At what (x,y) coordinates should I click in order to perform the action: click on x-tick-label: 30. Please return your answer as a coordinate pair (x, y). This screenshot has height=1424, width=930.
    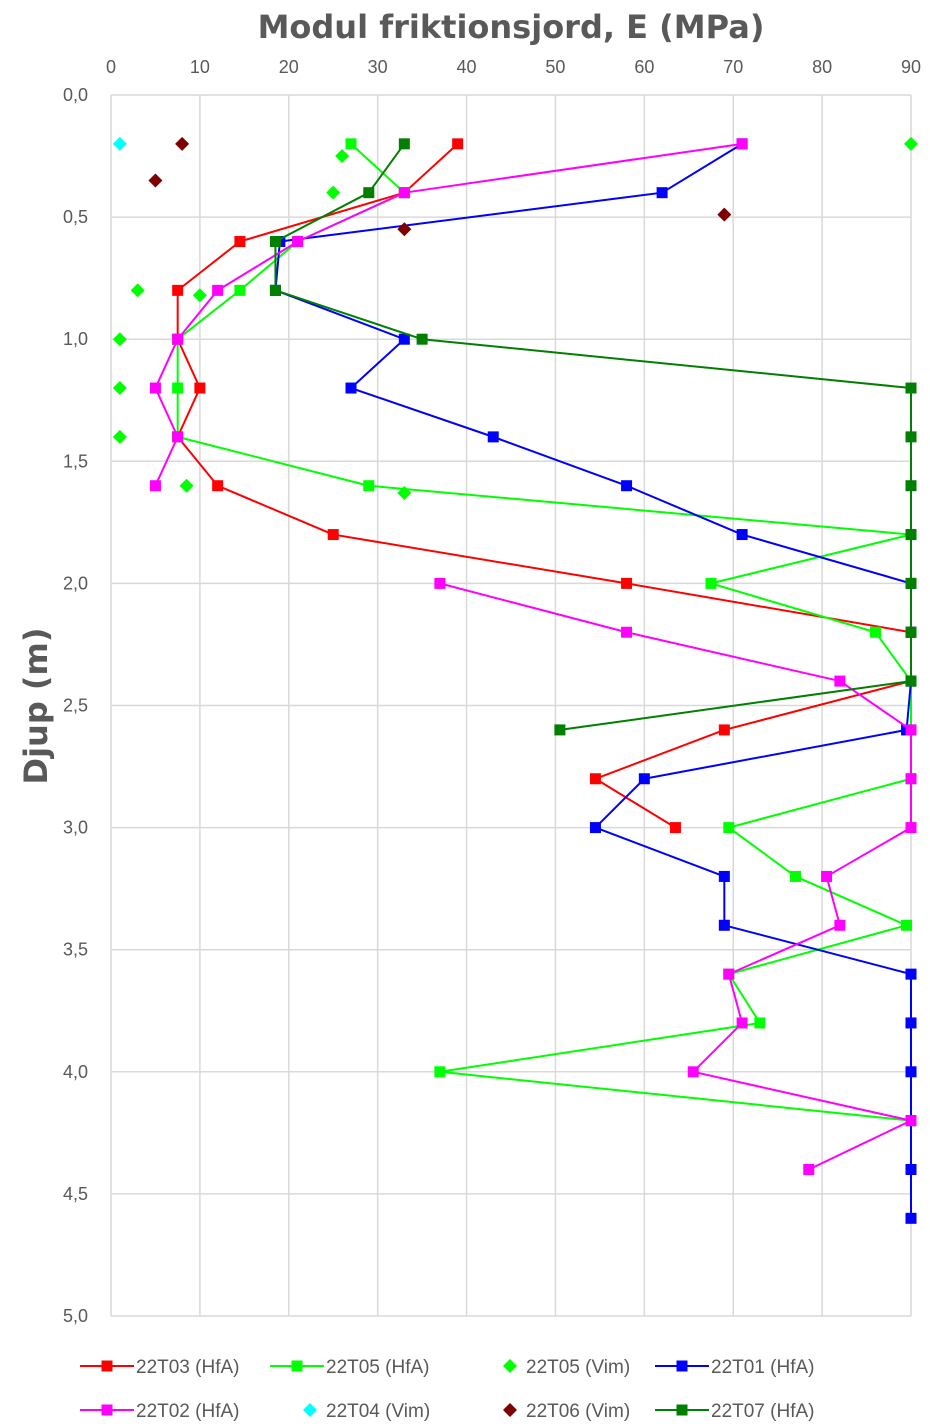
    Looking at the image, I should click on (378, 67).